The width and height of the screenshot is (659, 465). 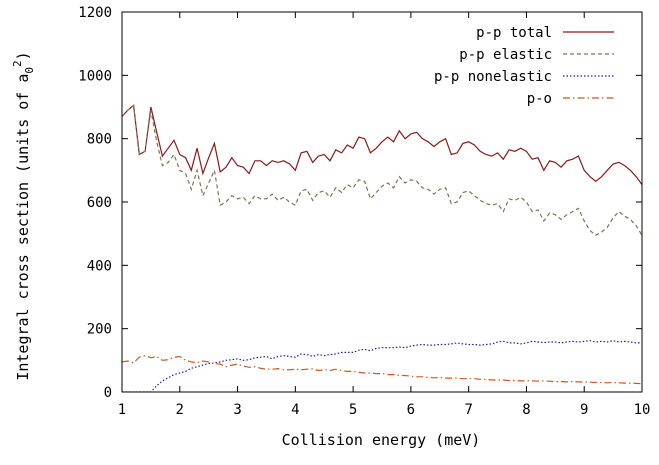 I want to click on y-tick-label: 1200, so click(x=95, y=13).